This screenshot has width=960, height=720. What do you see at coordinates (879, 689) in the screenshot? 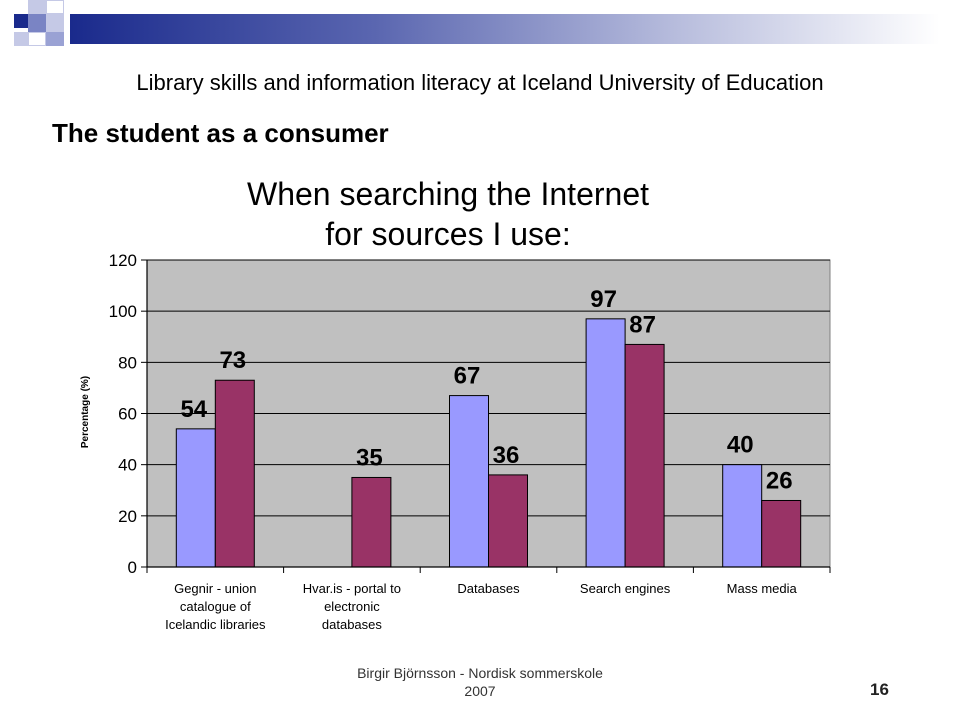
I see `page-number: 16` at bounding box center [879, 689].